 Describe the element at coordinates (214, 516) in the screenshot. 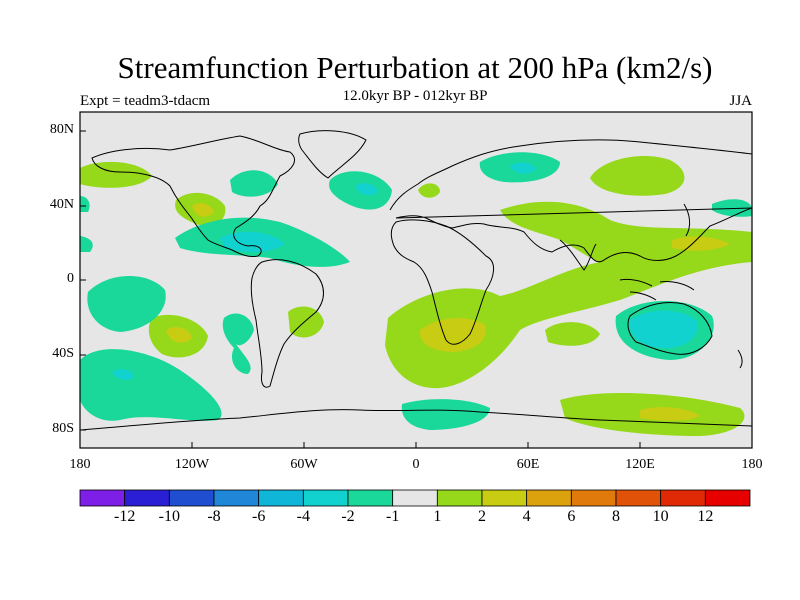

I see `colorbar-tick-label: -8` at that location.